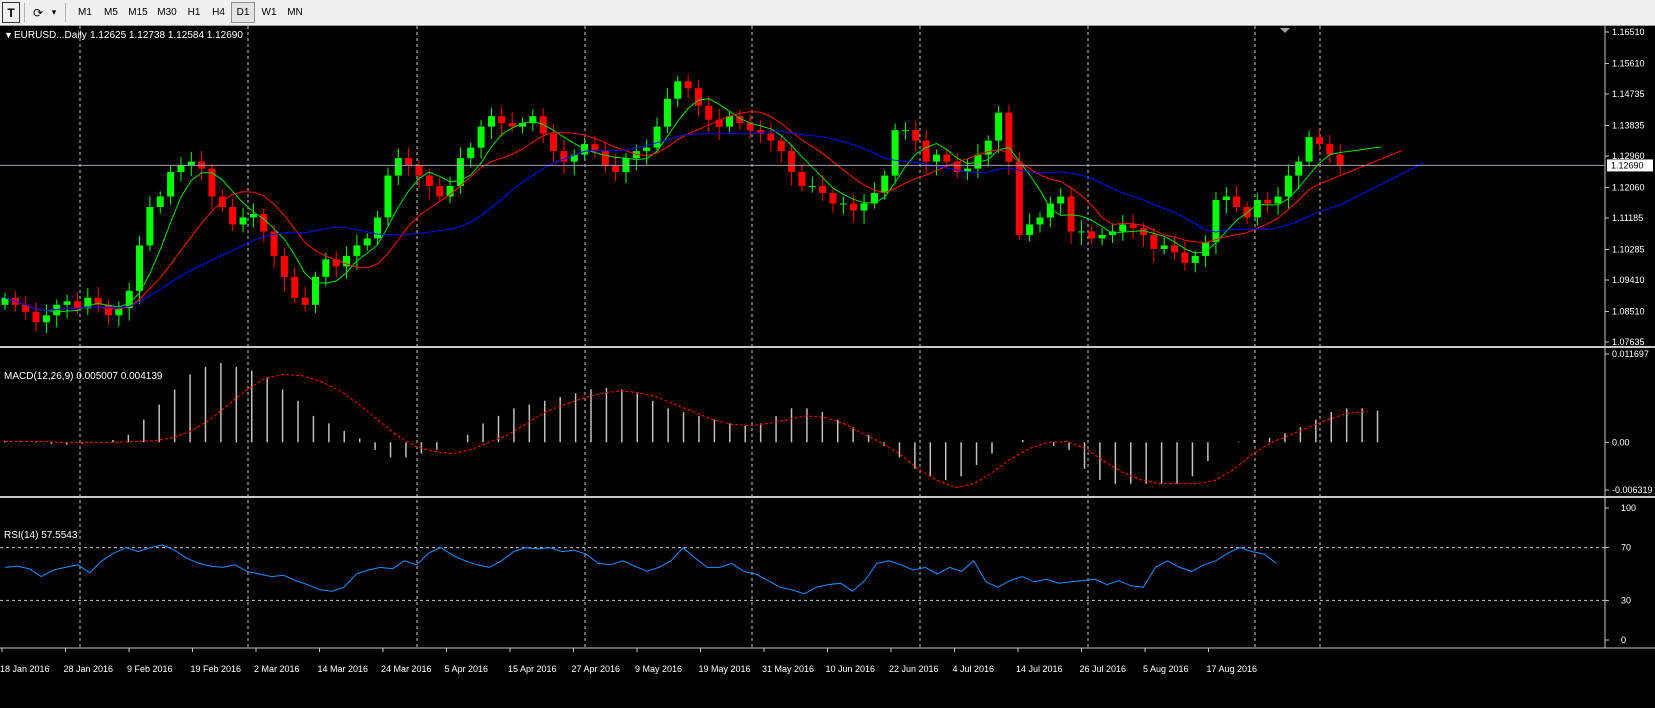 Image resolution: width=1655 pixels, height=708 pixels. What do you see at coordinates (1627, 218) in the screenshot?
I see `price-tick-label: 1.11185` at bounding box center [1627, 218].